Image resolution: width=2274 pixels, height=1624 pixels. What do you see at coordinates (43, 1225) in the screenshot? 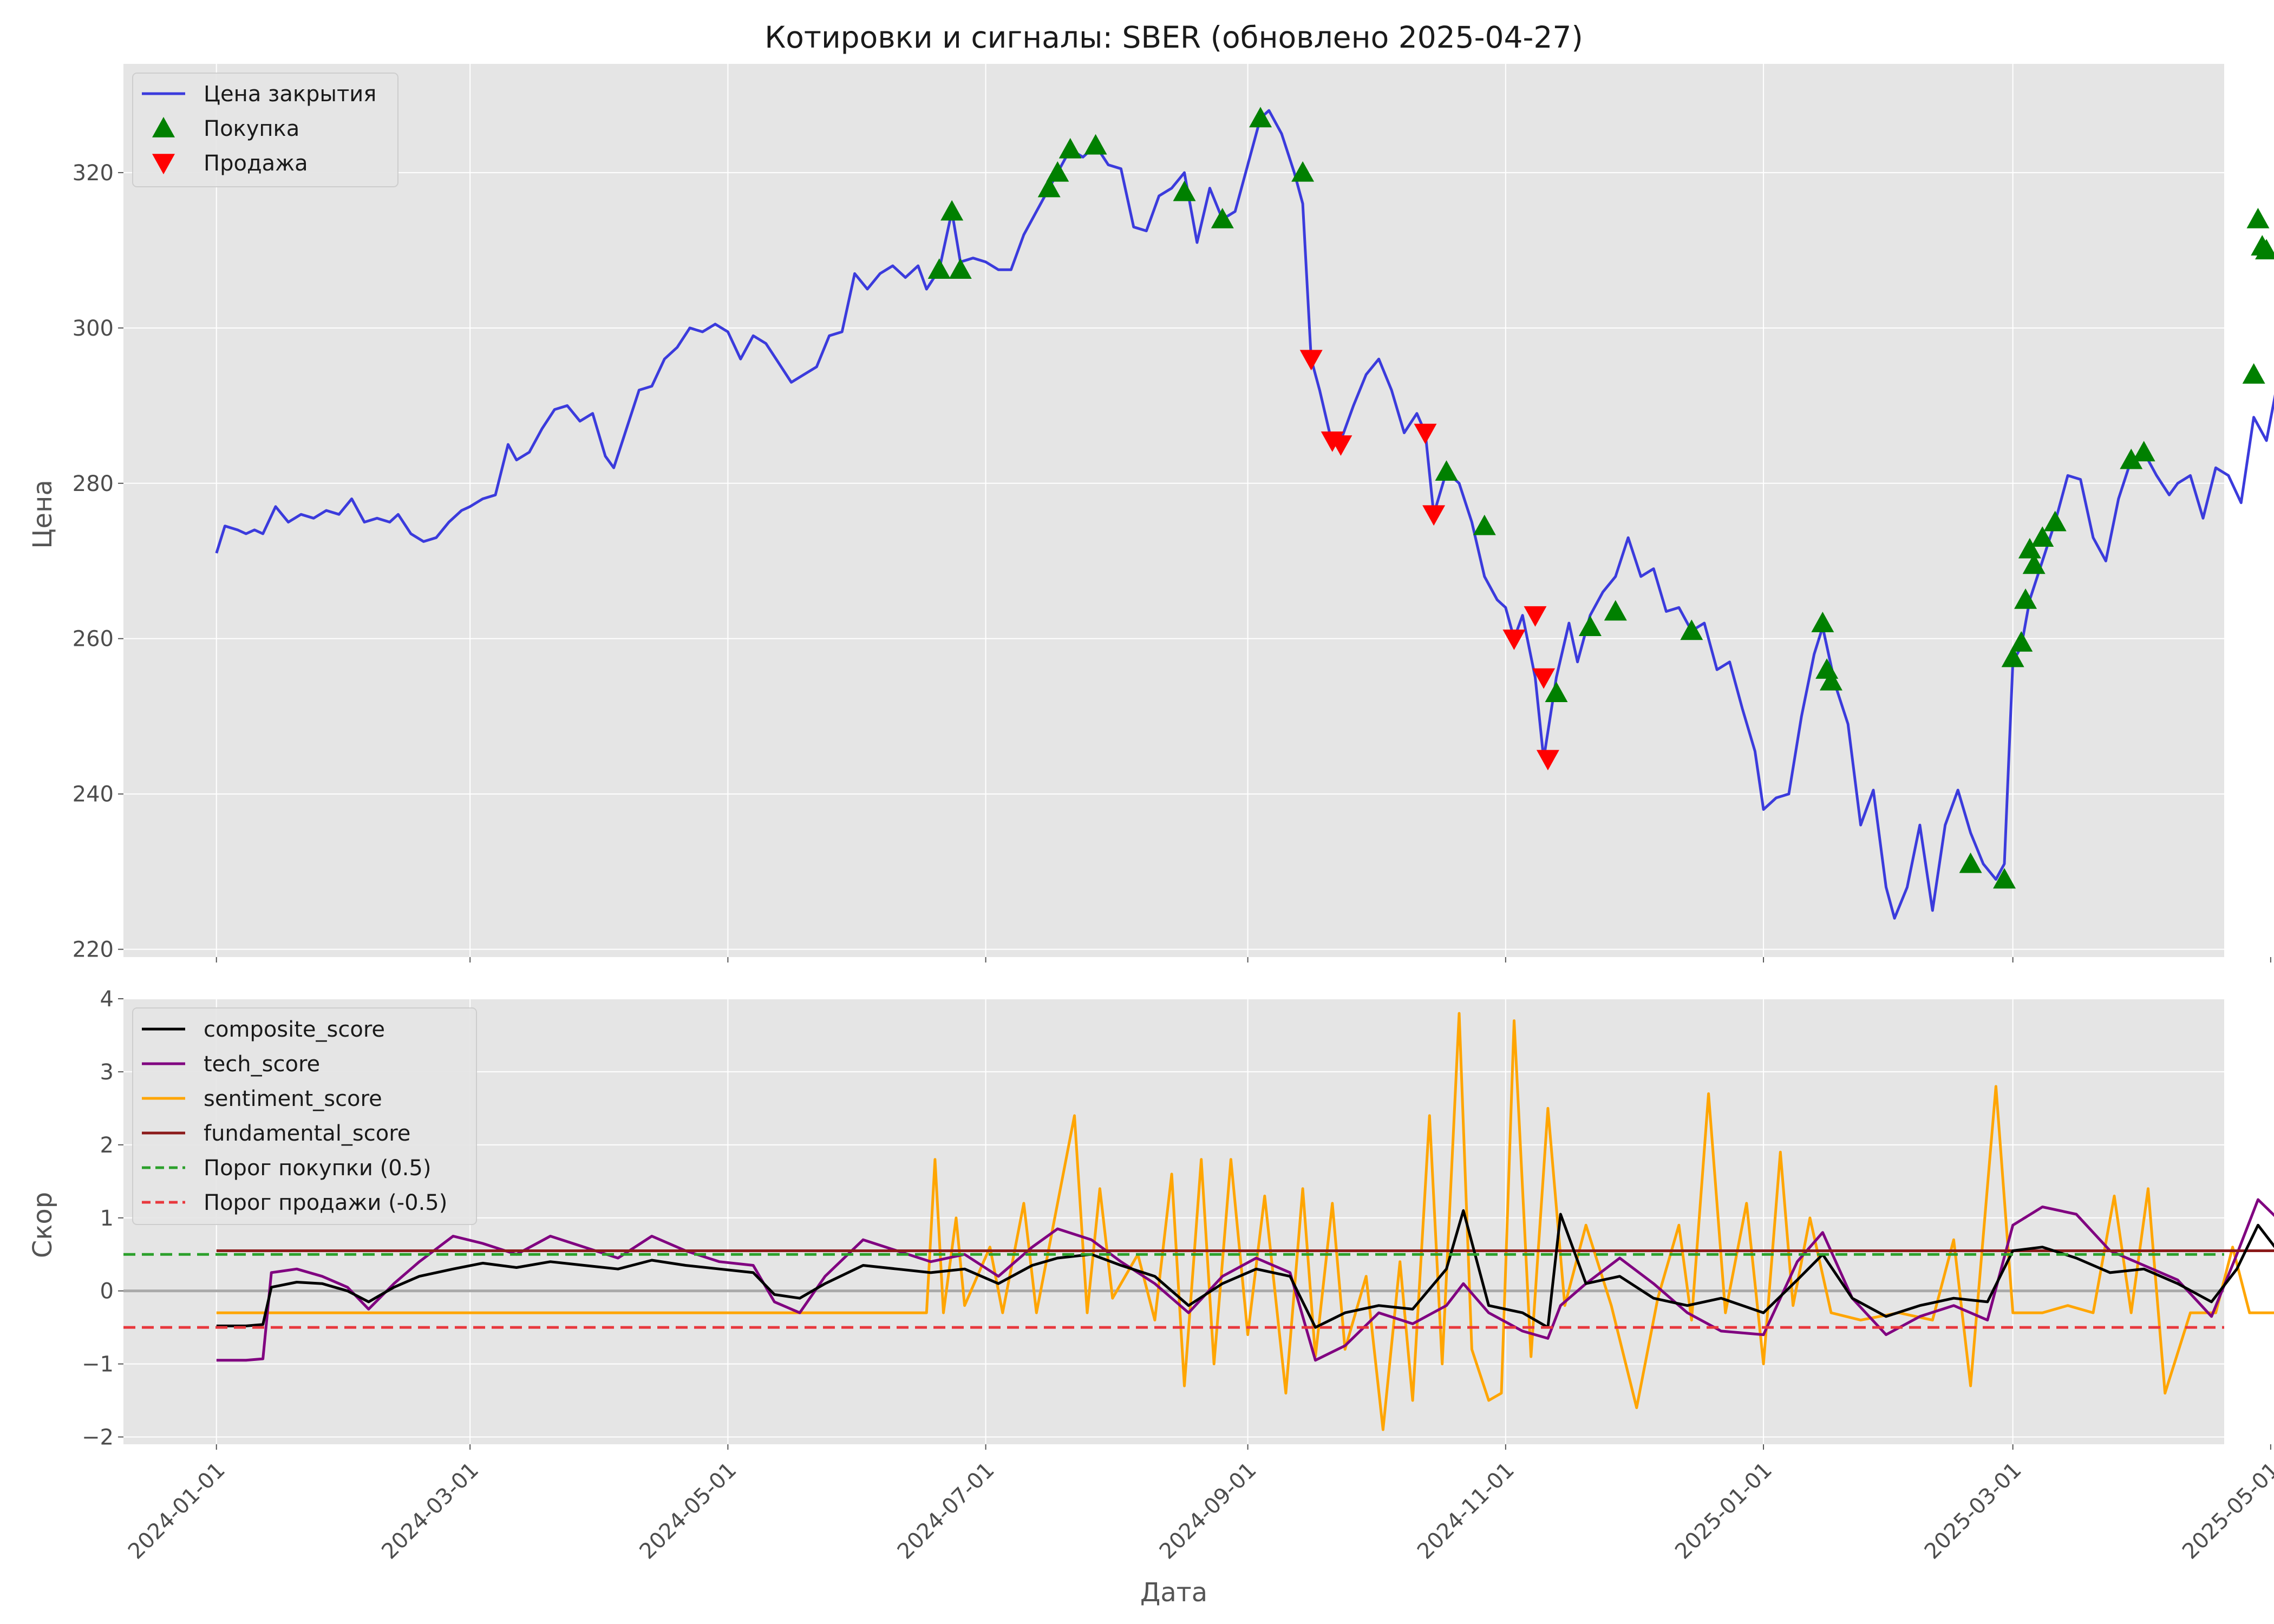
I see `score-y-axis-label: Скор` at bounding box center [43, 1225].